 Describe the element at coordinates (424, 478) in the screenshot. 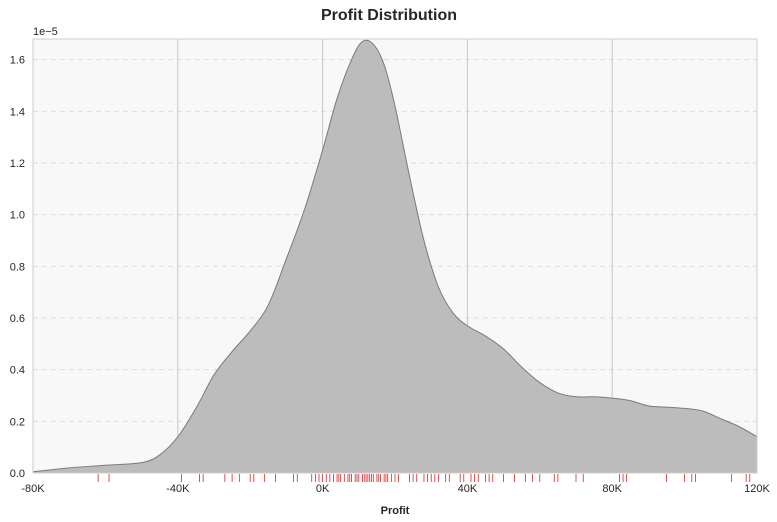

I see `rug-marks` at that location.